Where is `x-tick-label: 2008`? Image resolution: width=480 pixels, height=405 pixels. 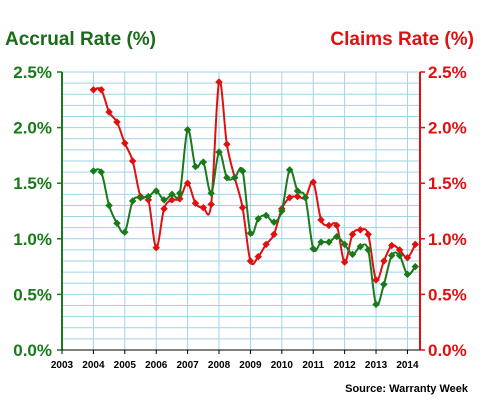
x-tick-label: 2008 is located at coordinates (219, 365).